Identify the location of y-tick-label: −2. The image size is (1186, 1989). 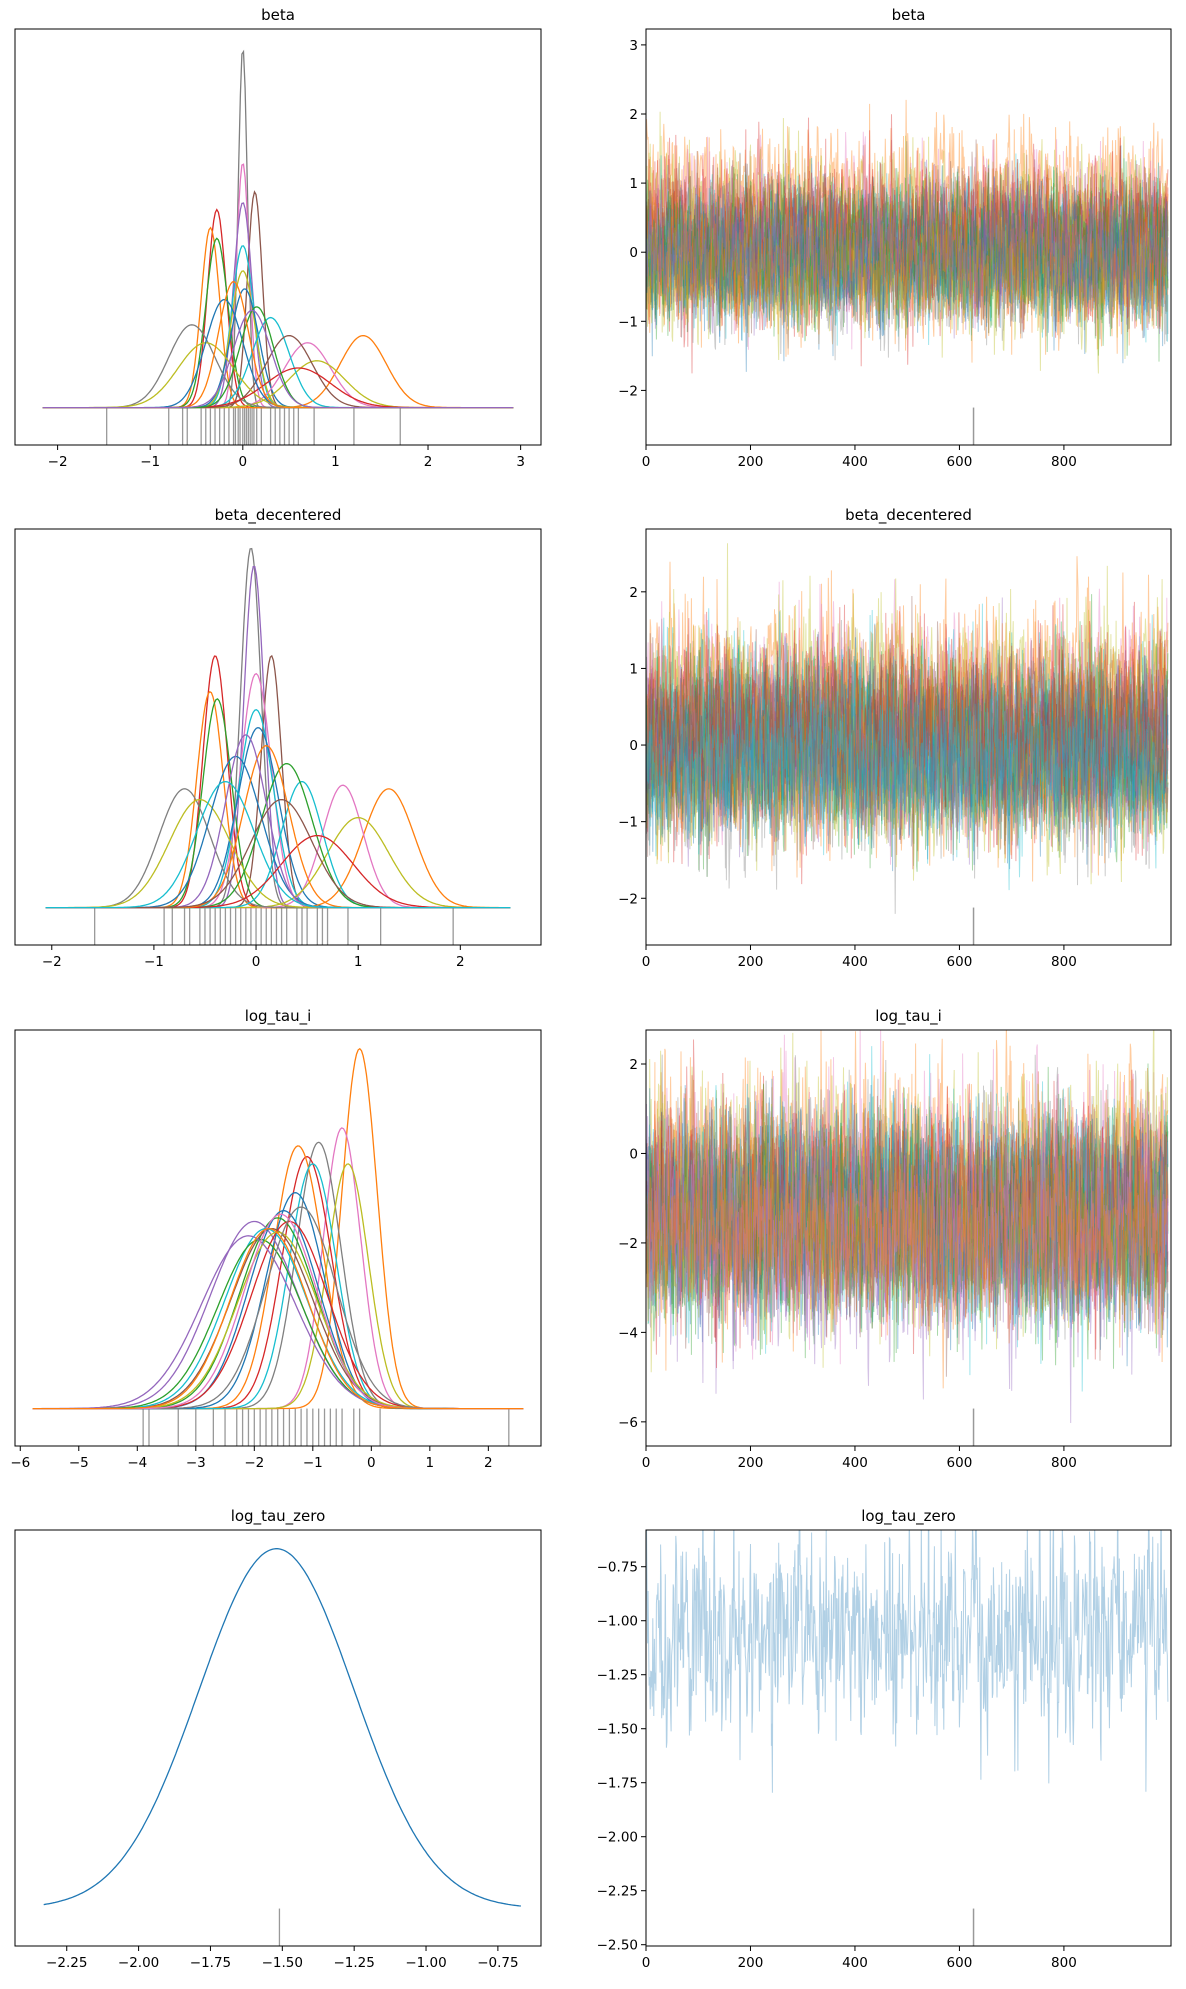
(628, 1244).